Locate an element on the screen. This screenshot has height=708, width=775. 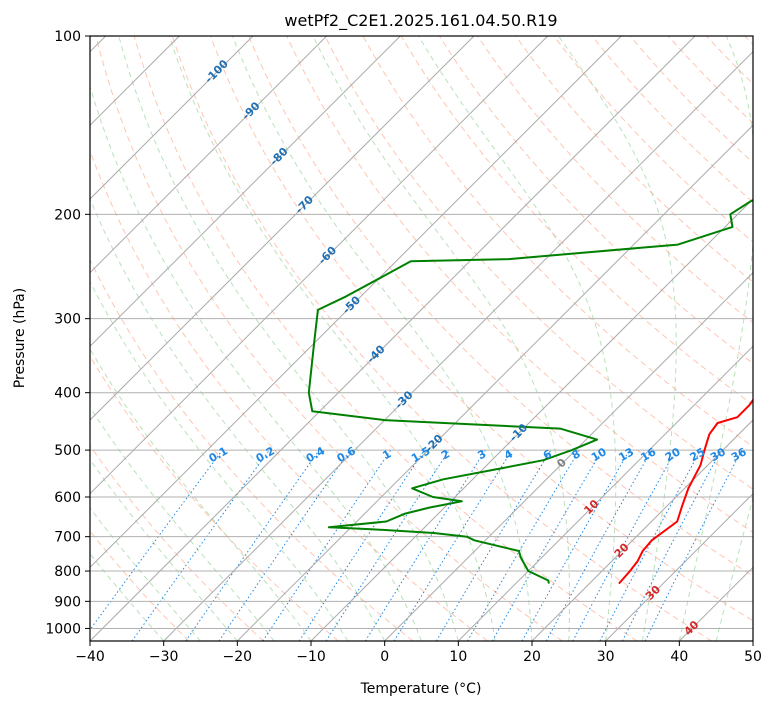
x-tick-label: −40 is located at coordinates (90, 657).